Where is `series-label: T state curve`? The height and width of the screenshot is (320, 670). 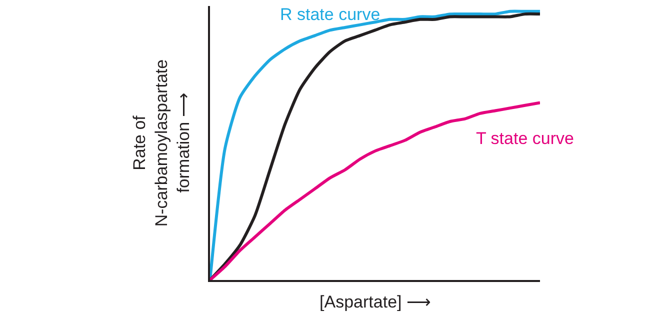 series-label: T state curve is located at coordinates (525, 138).